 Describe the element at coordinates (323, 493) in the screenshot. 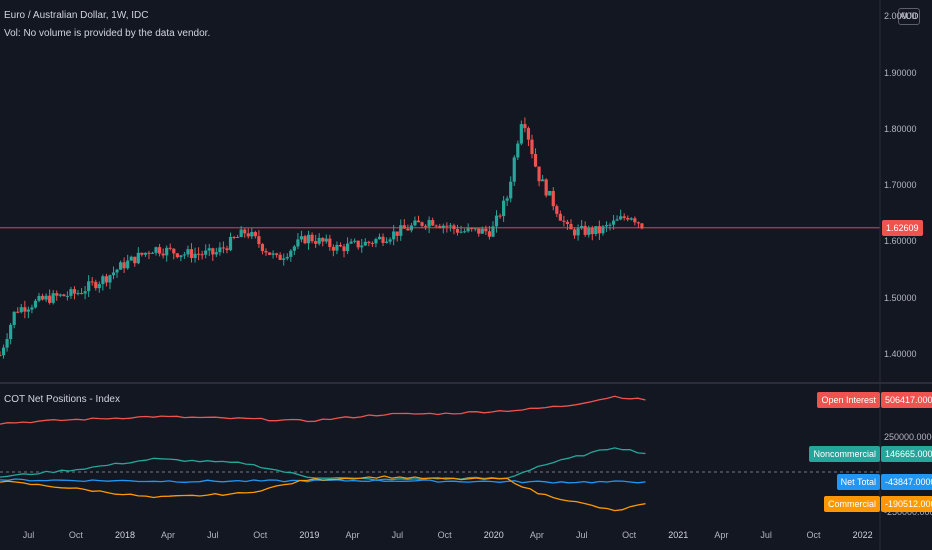

I see `cot-line-commercial` at that location.